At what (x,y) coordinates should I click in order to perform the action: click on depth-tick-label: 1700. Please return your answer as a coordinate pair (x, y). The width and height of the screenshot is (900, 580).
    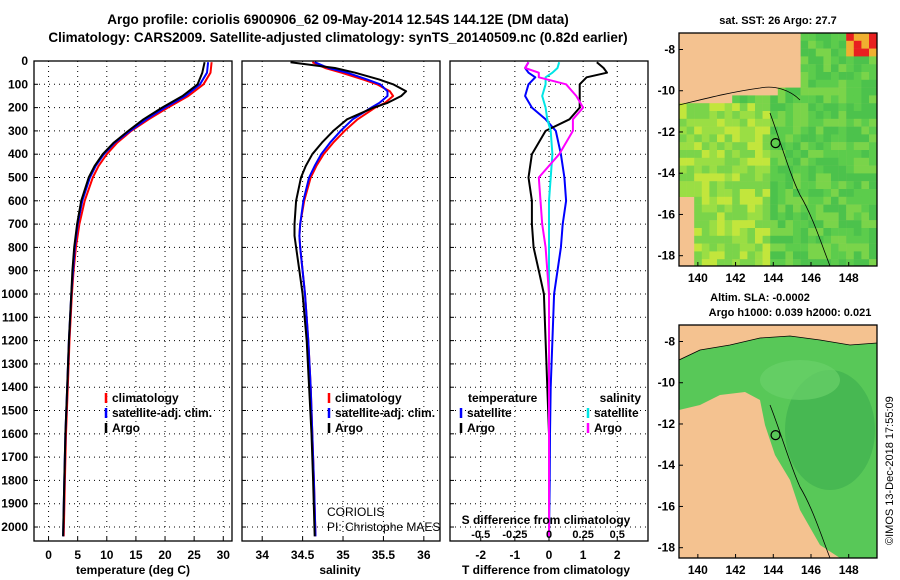
    Looking at the image, I should click on (14, 457).